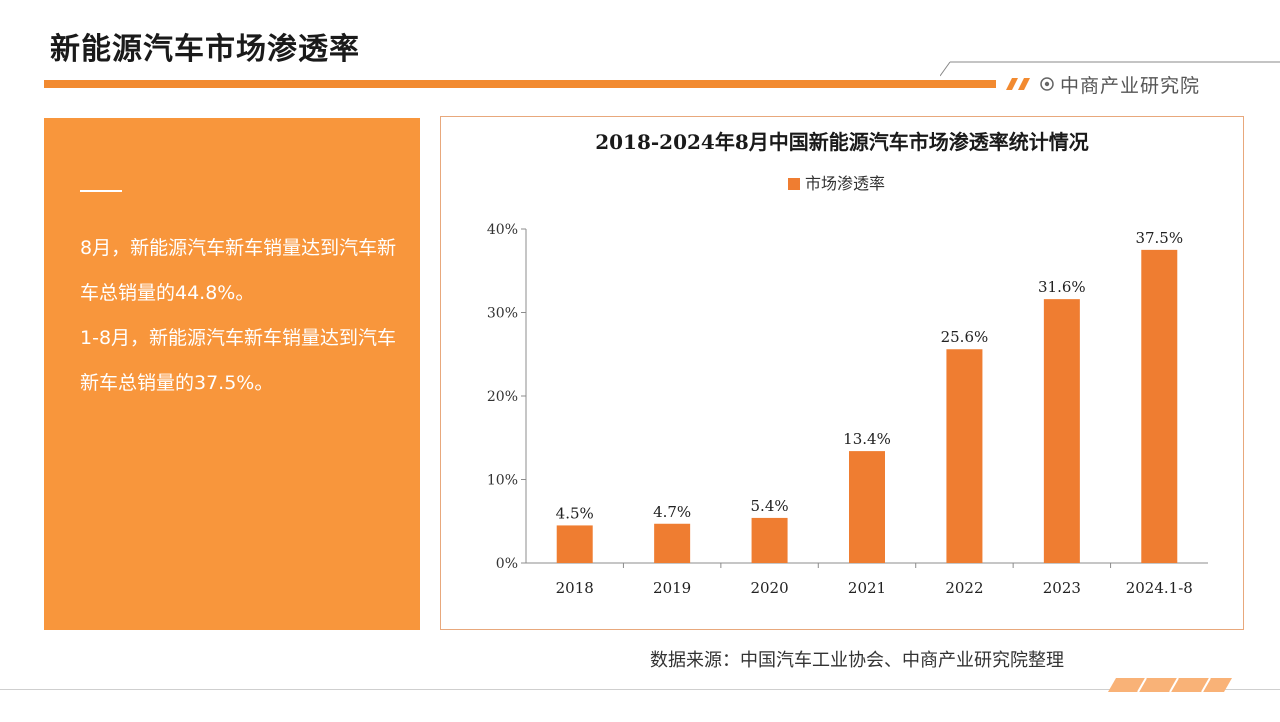 Image resolution: width=1280 pixels, height=722 pixels. Describe the element at coordinates (770, 506) in the screenshot. I see `data-label: 5.4%` at that location.